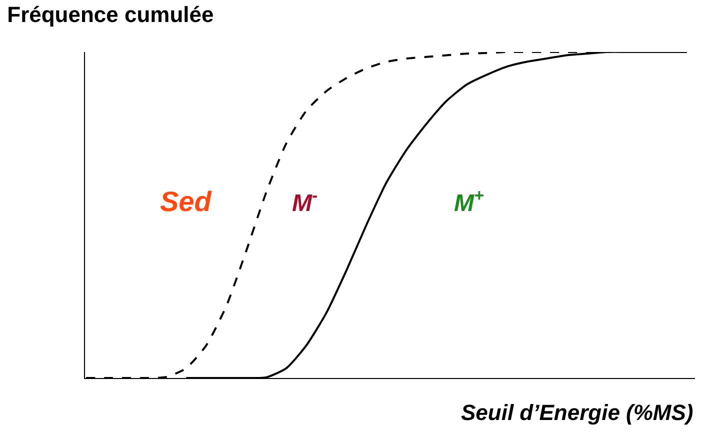 This screenshot has width=713, height=434. Describe the element at coordinates (469, 202) in the screenshot. I see `annotation: M$^{+}$` at that location.